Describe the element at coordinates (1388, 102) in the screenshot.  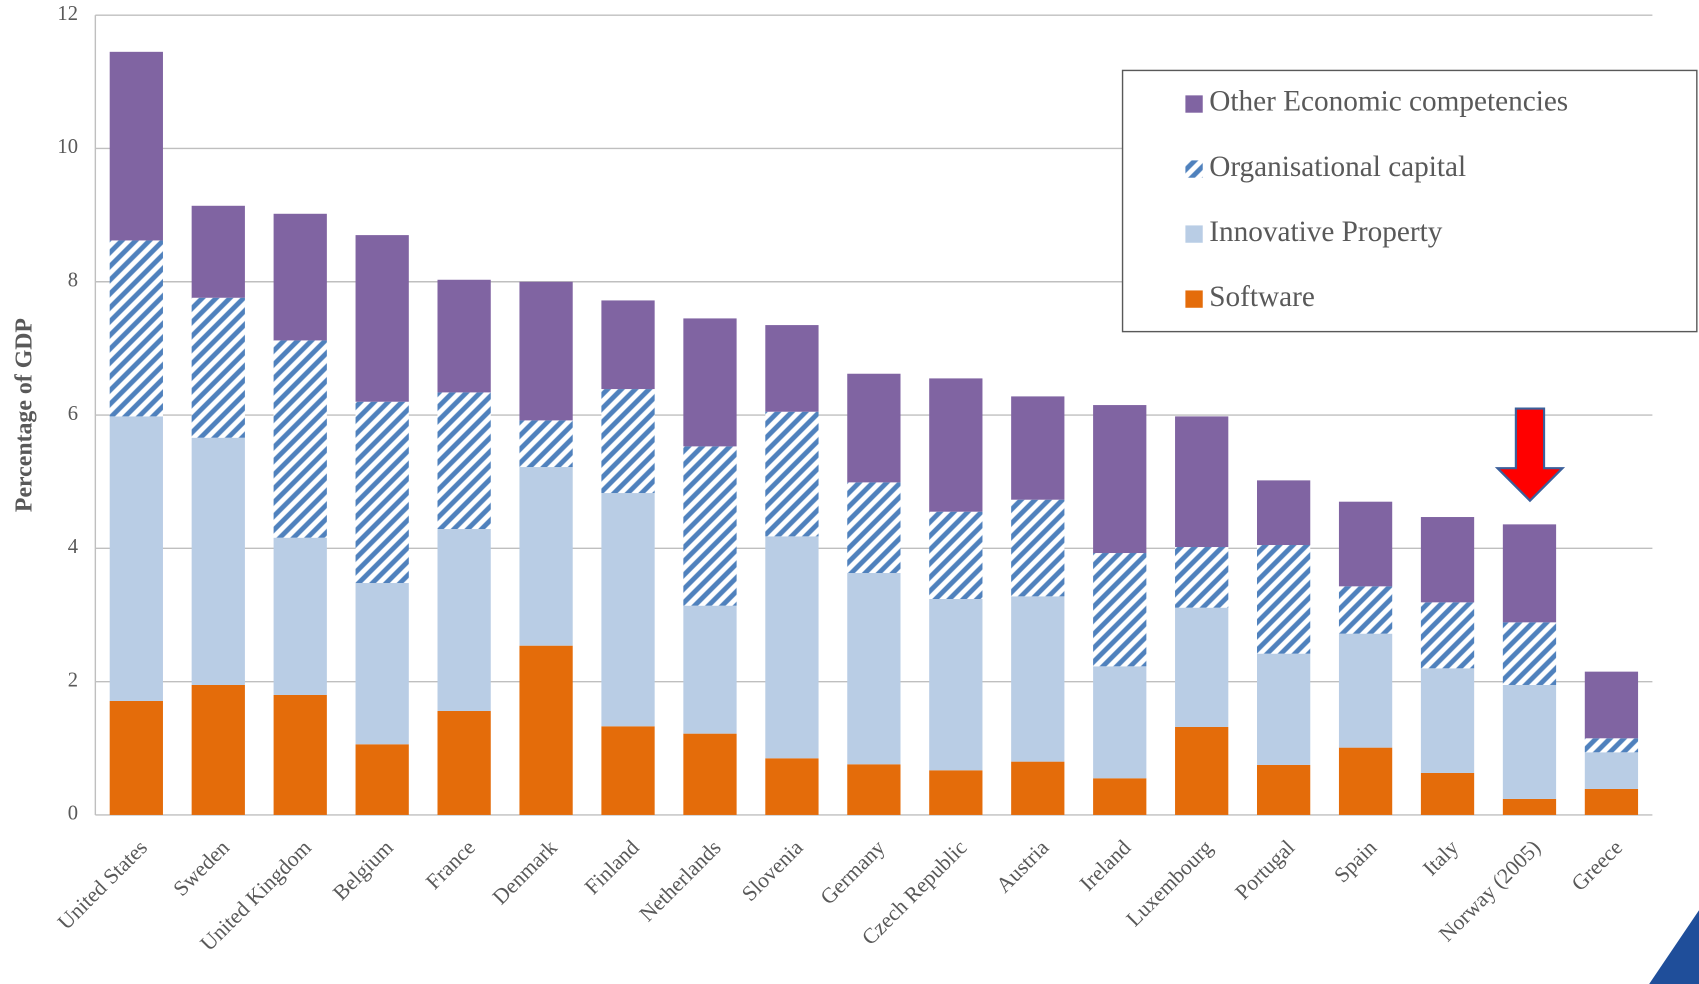
I see `legend-label: Other Economic competencies` at that location.